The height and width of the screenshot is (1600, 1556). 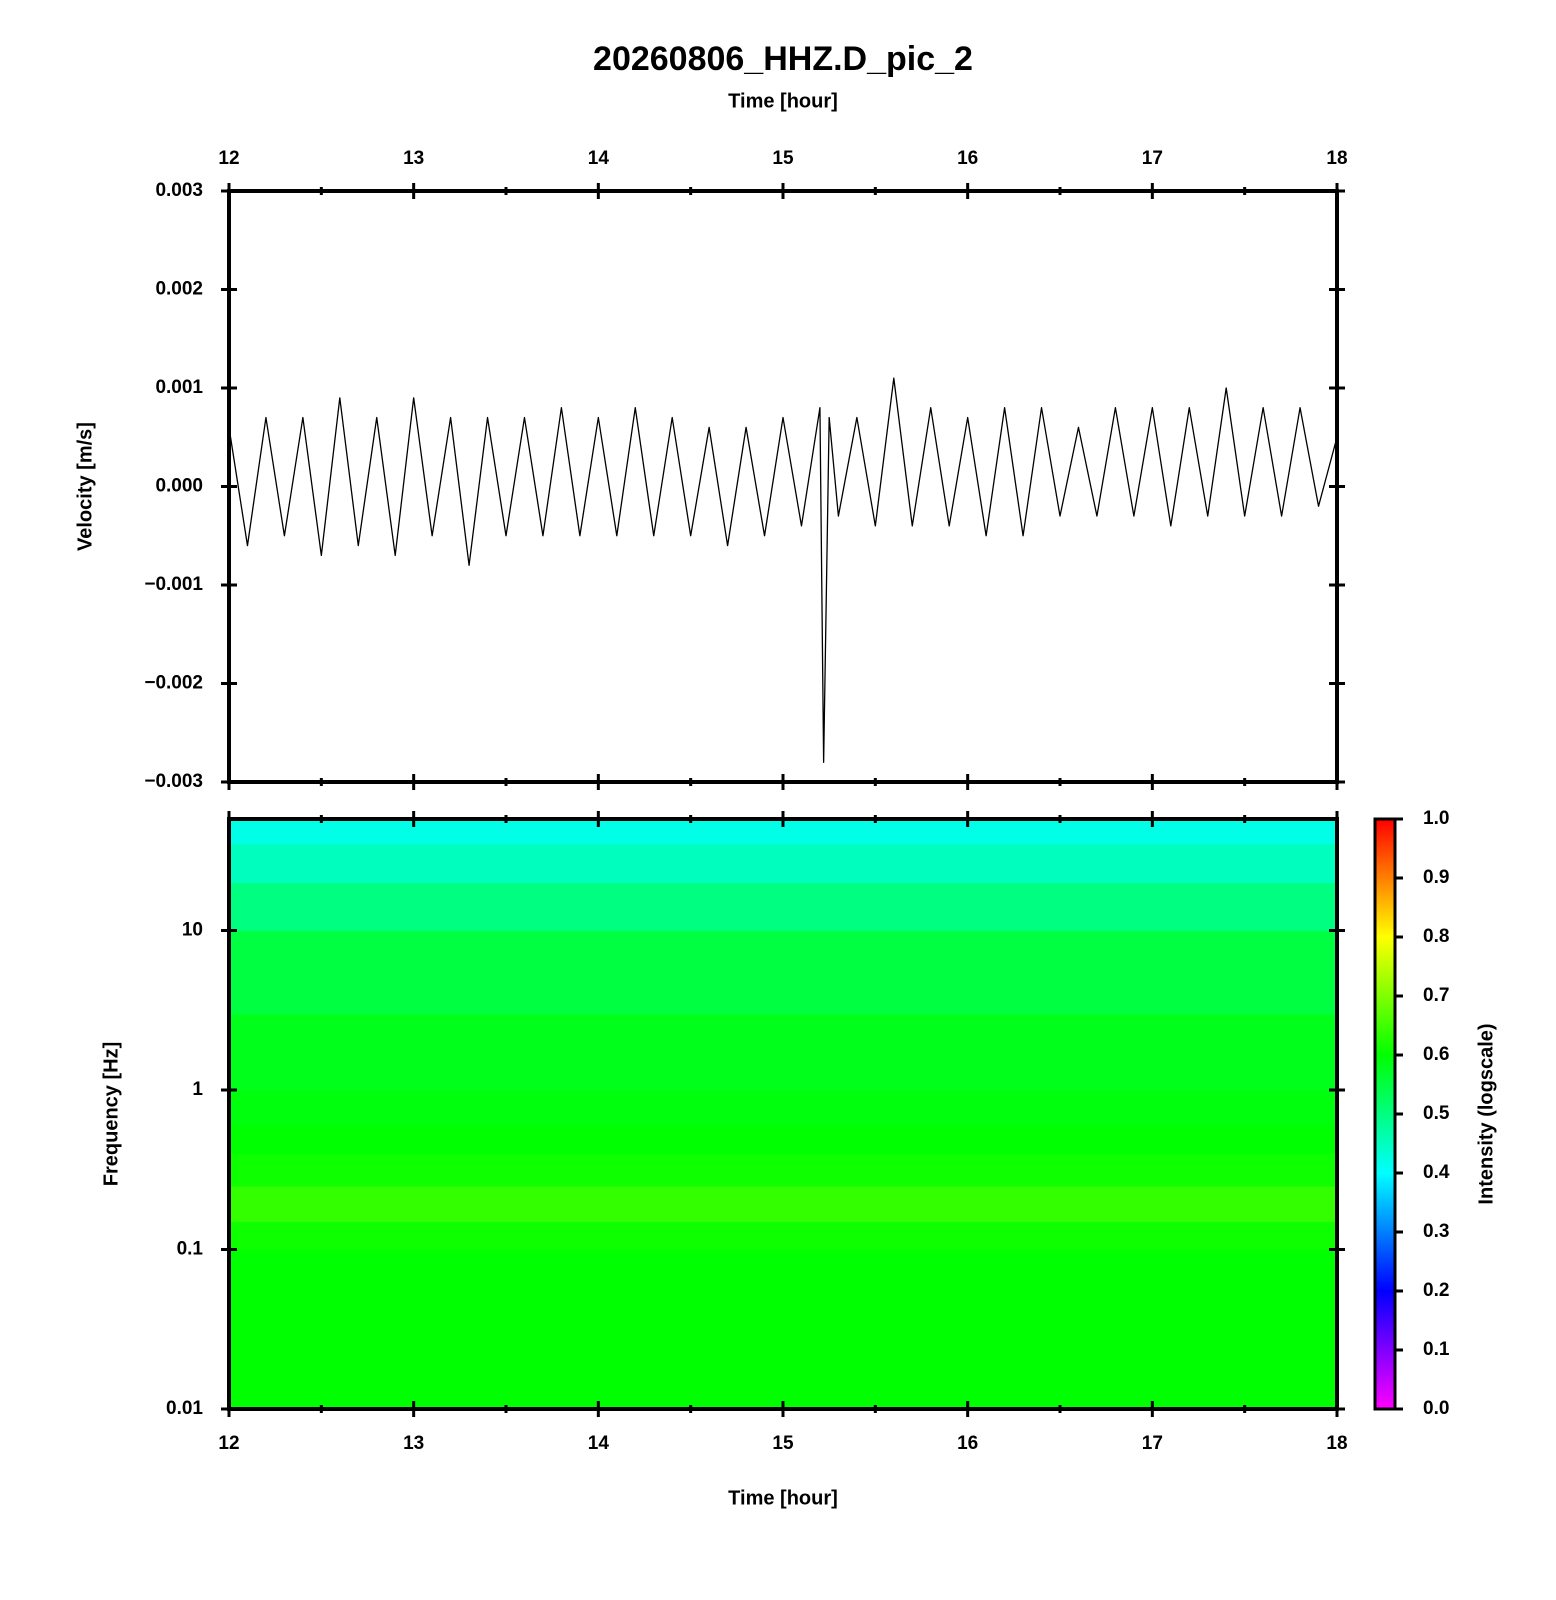 I want to click on y-tick-label: −0.003, so click(x=173, y=781).